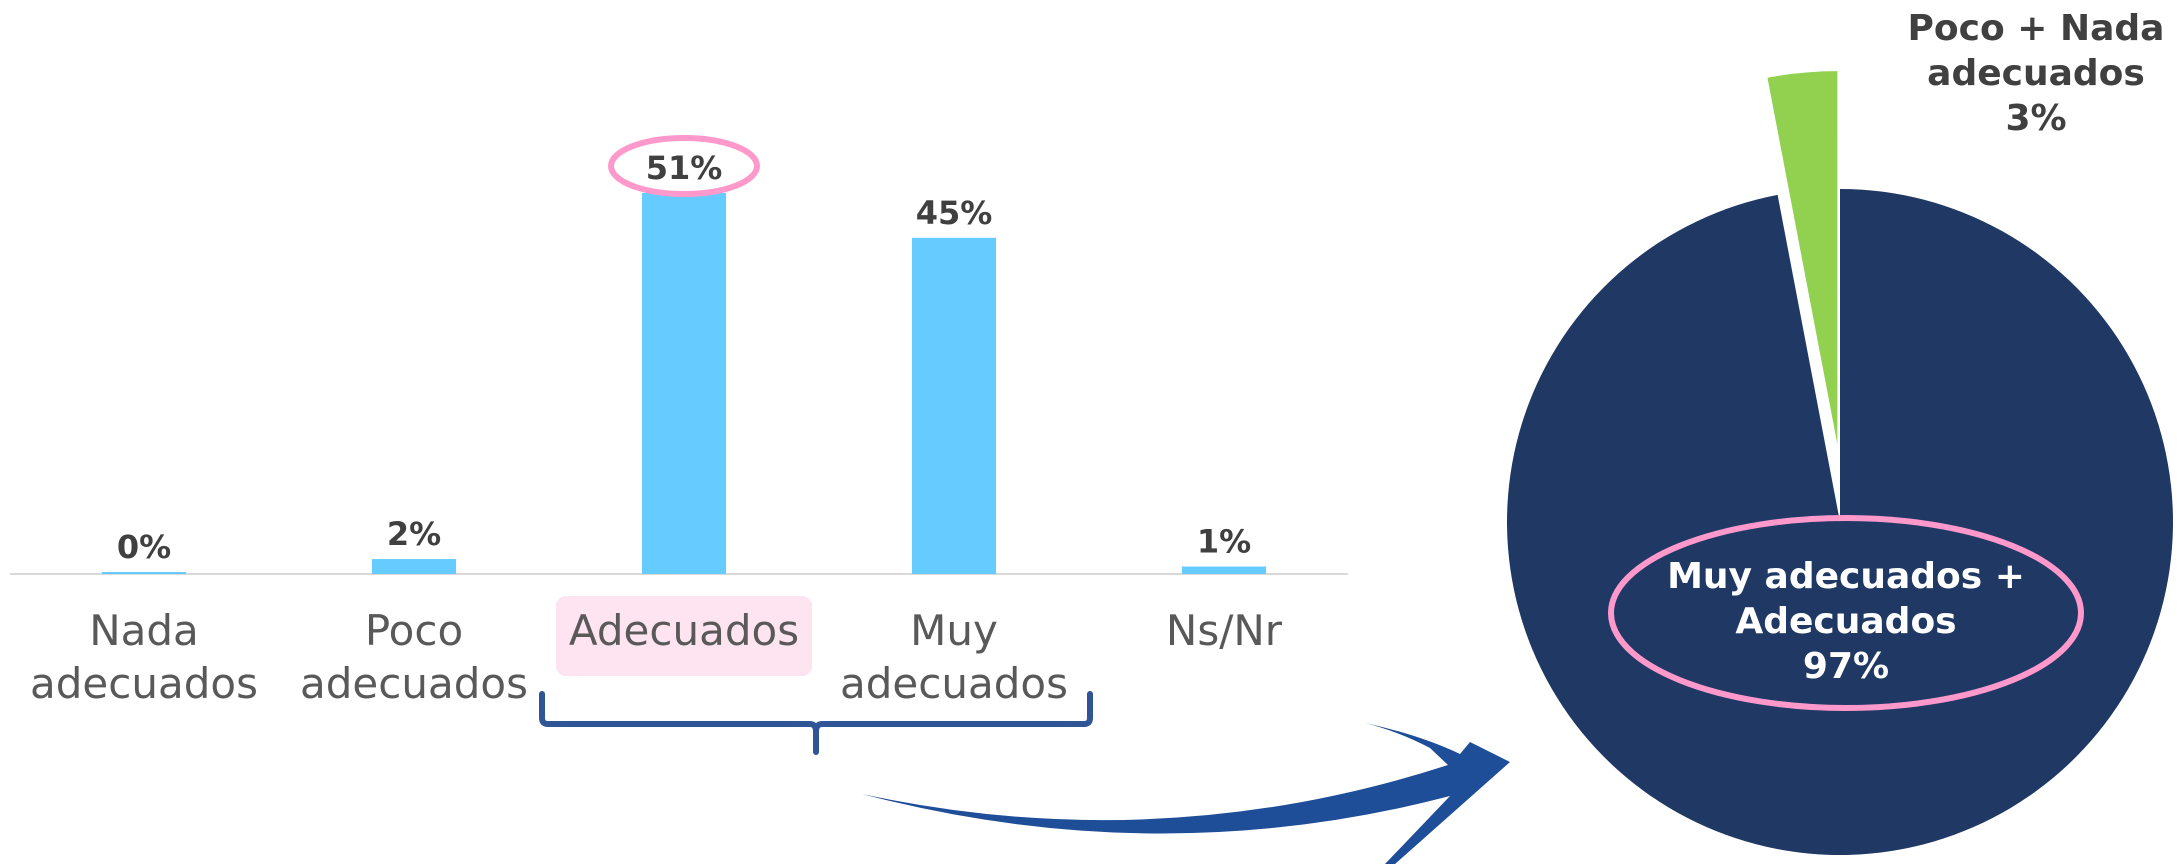 This screenshot has width=2182, height=865. I want to click on highlight-category-box, so click(684, 636).